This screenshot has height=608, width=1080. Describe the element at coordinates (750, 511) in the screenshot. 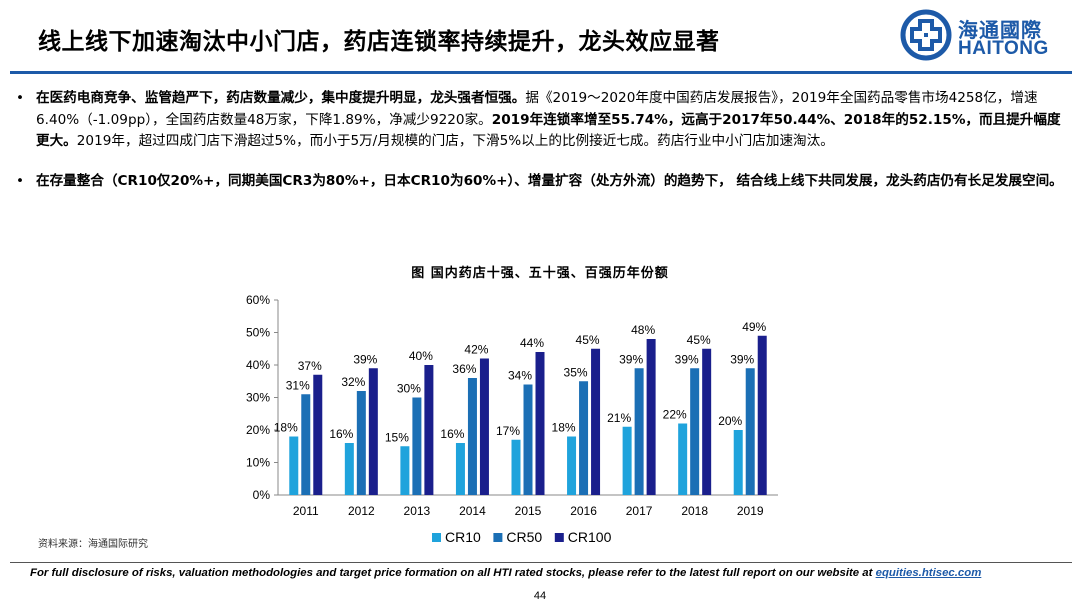

I see `x-tick-label: 2019` at that location.